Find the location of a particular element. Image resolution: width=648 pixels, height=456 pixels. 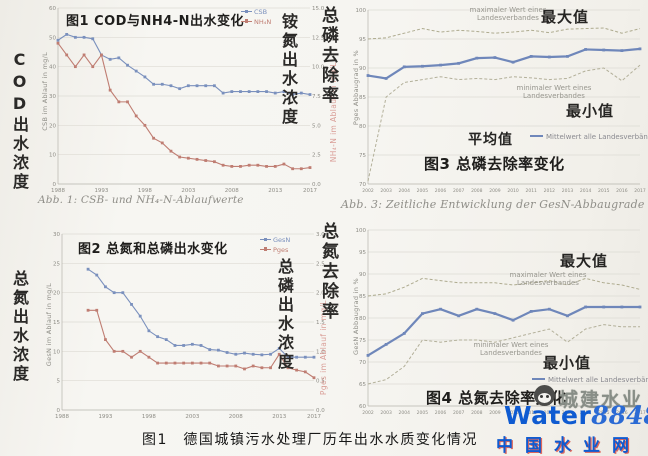

svg-text: 5 is located at coordinates (59, 382).